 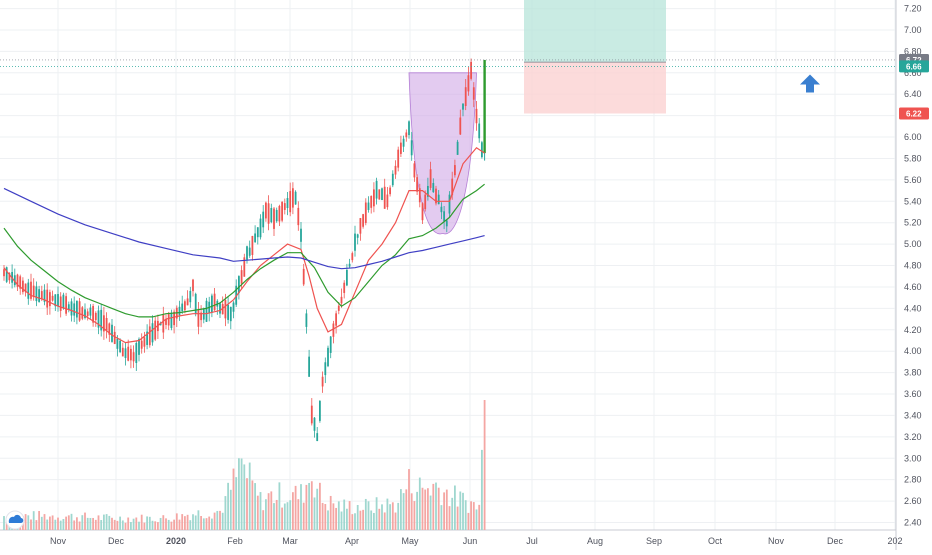 I want to click on up-arrow-icon, so click(x=810, y=83).